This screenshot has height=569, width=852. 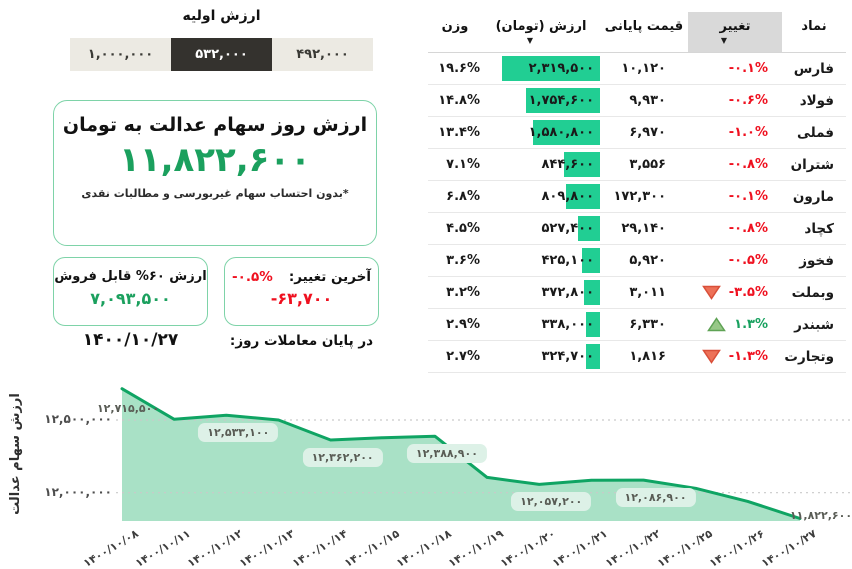 I want to click on col-header-close-price: قیمت پایانی, so click(x=644, y=26).